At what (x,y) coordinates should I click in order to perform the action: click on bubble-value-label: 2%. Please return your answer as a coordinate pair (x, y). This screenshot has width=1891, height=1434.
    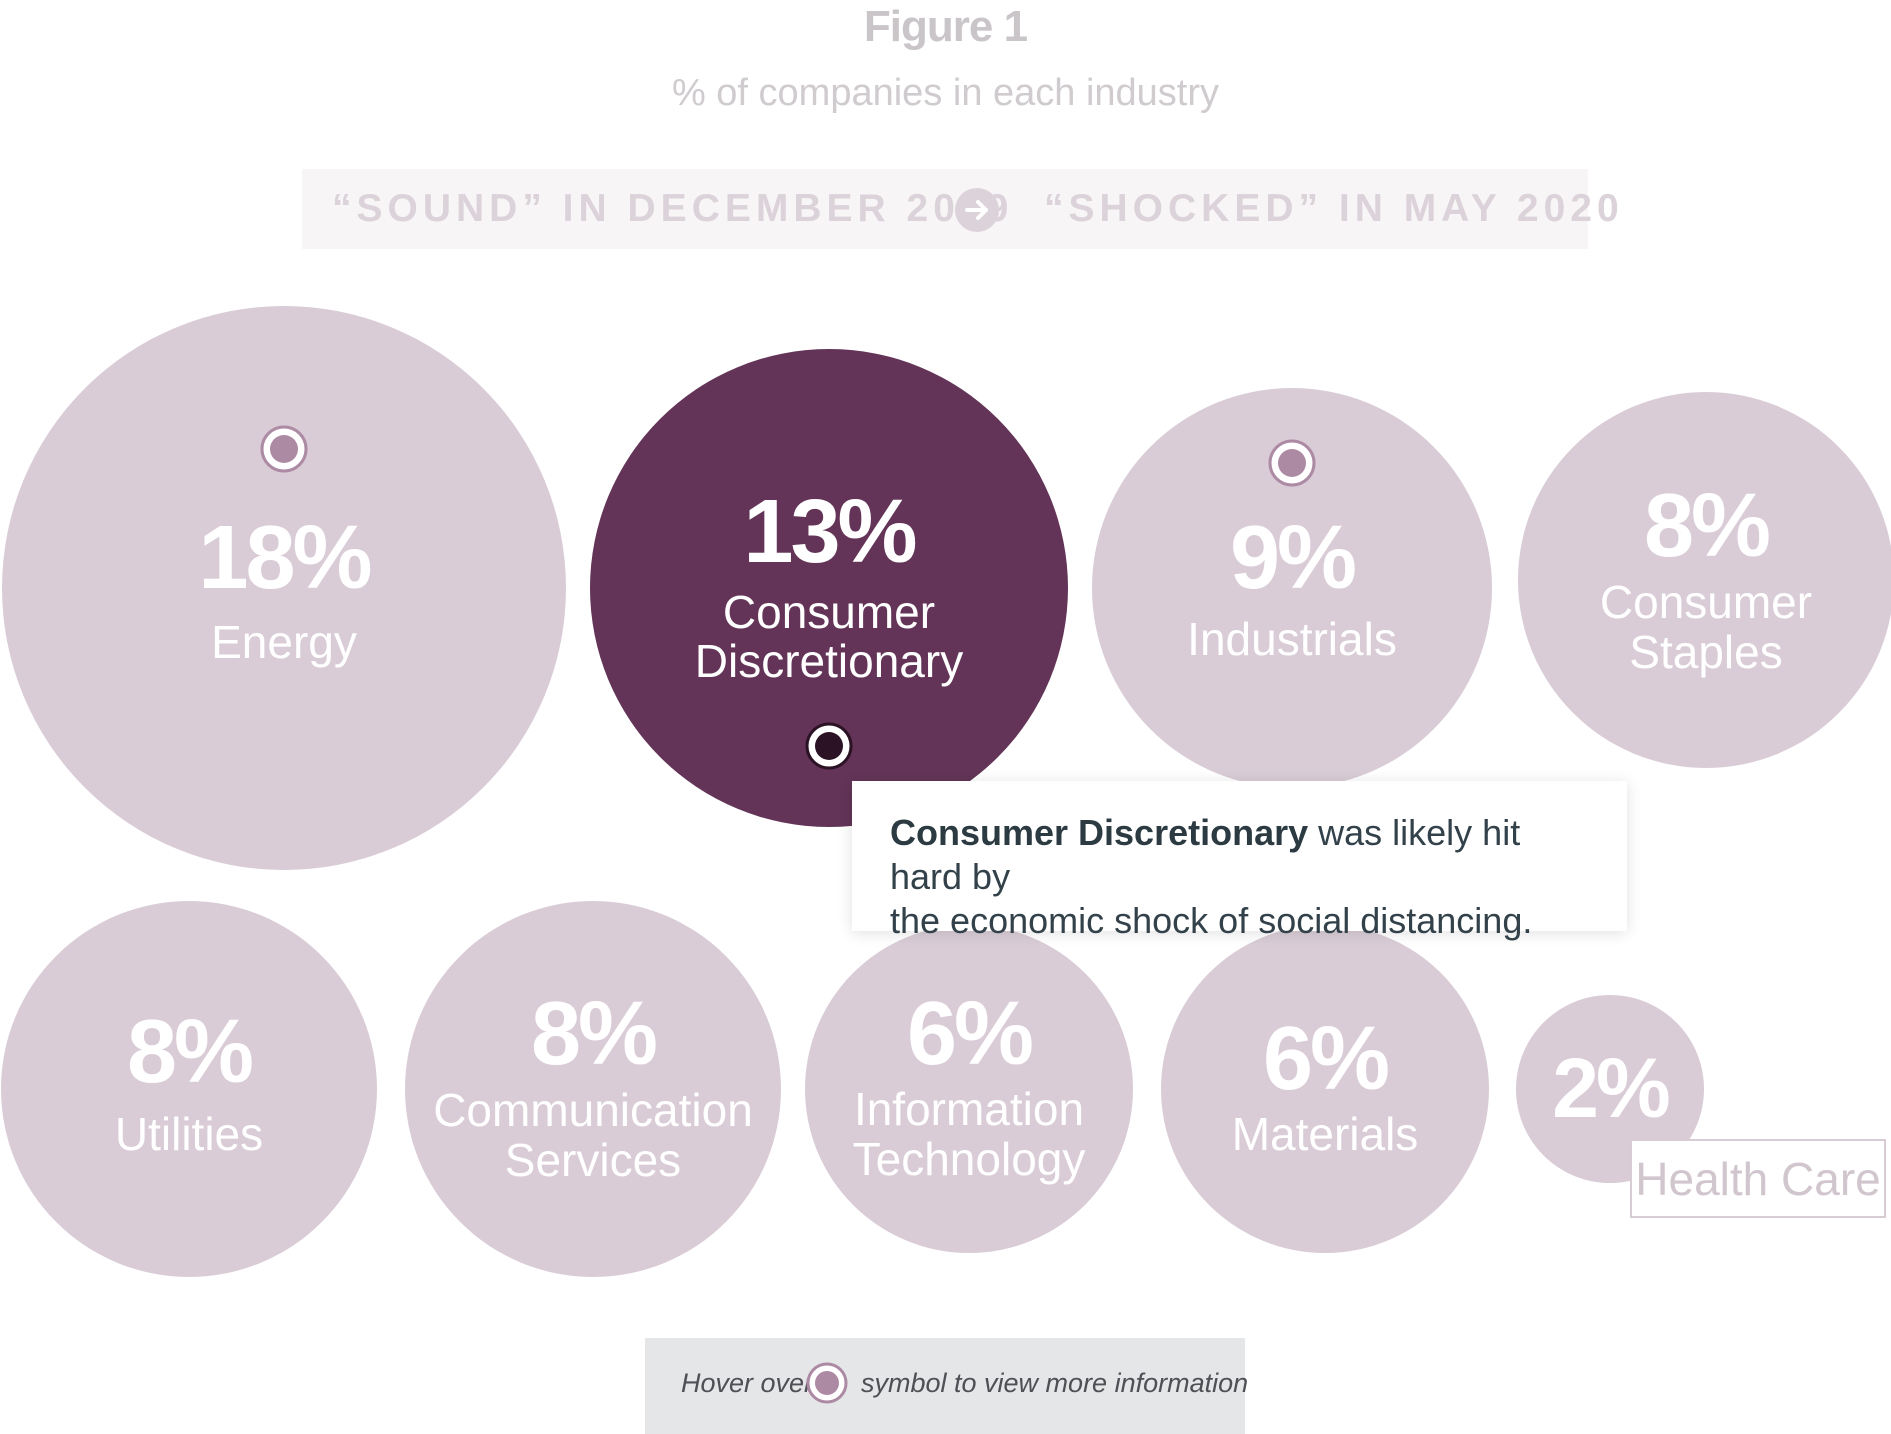
    Looking at the image, I should click on (1610, 1088).